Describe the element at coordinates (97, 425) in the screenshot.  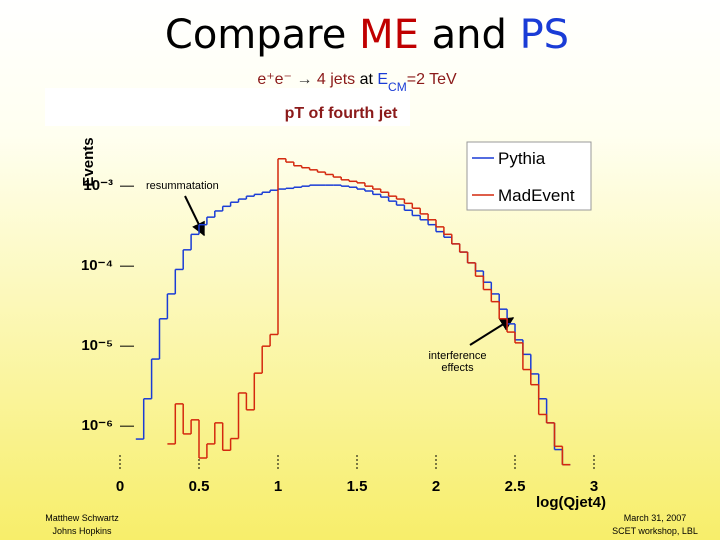
I see `y-tick-label: 10⁻⁶` at that location.